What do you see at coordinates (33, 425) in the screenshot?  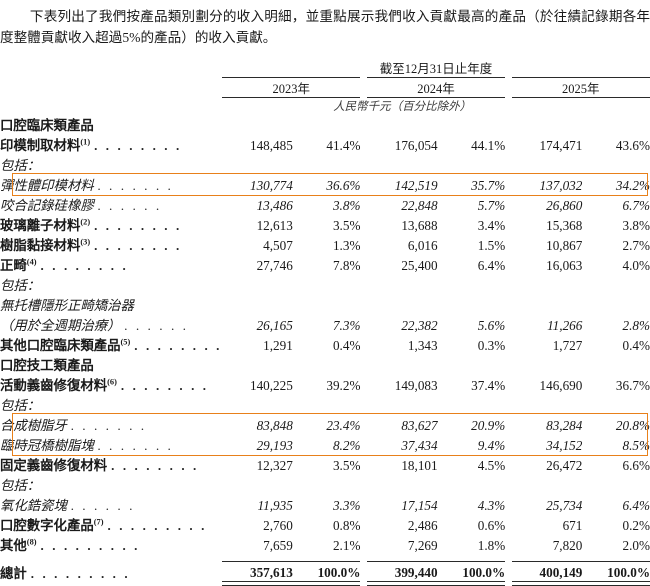 I see `row-label-text: 合成樹脂牙` at bounding box center [33, 425].